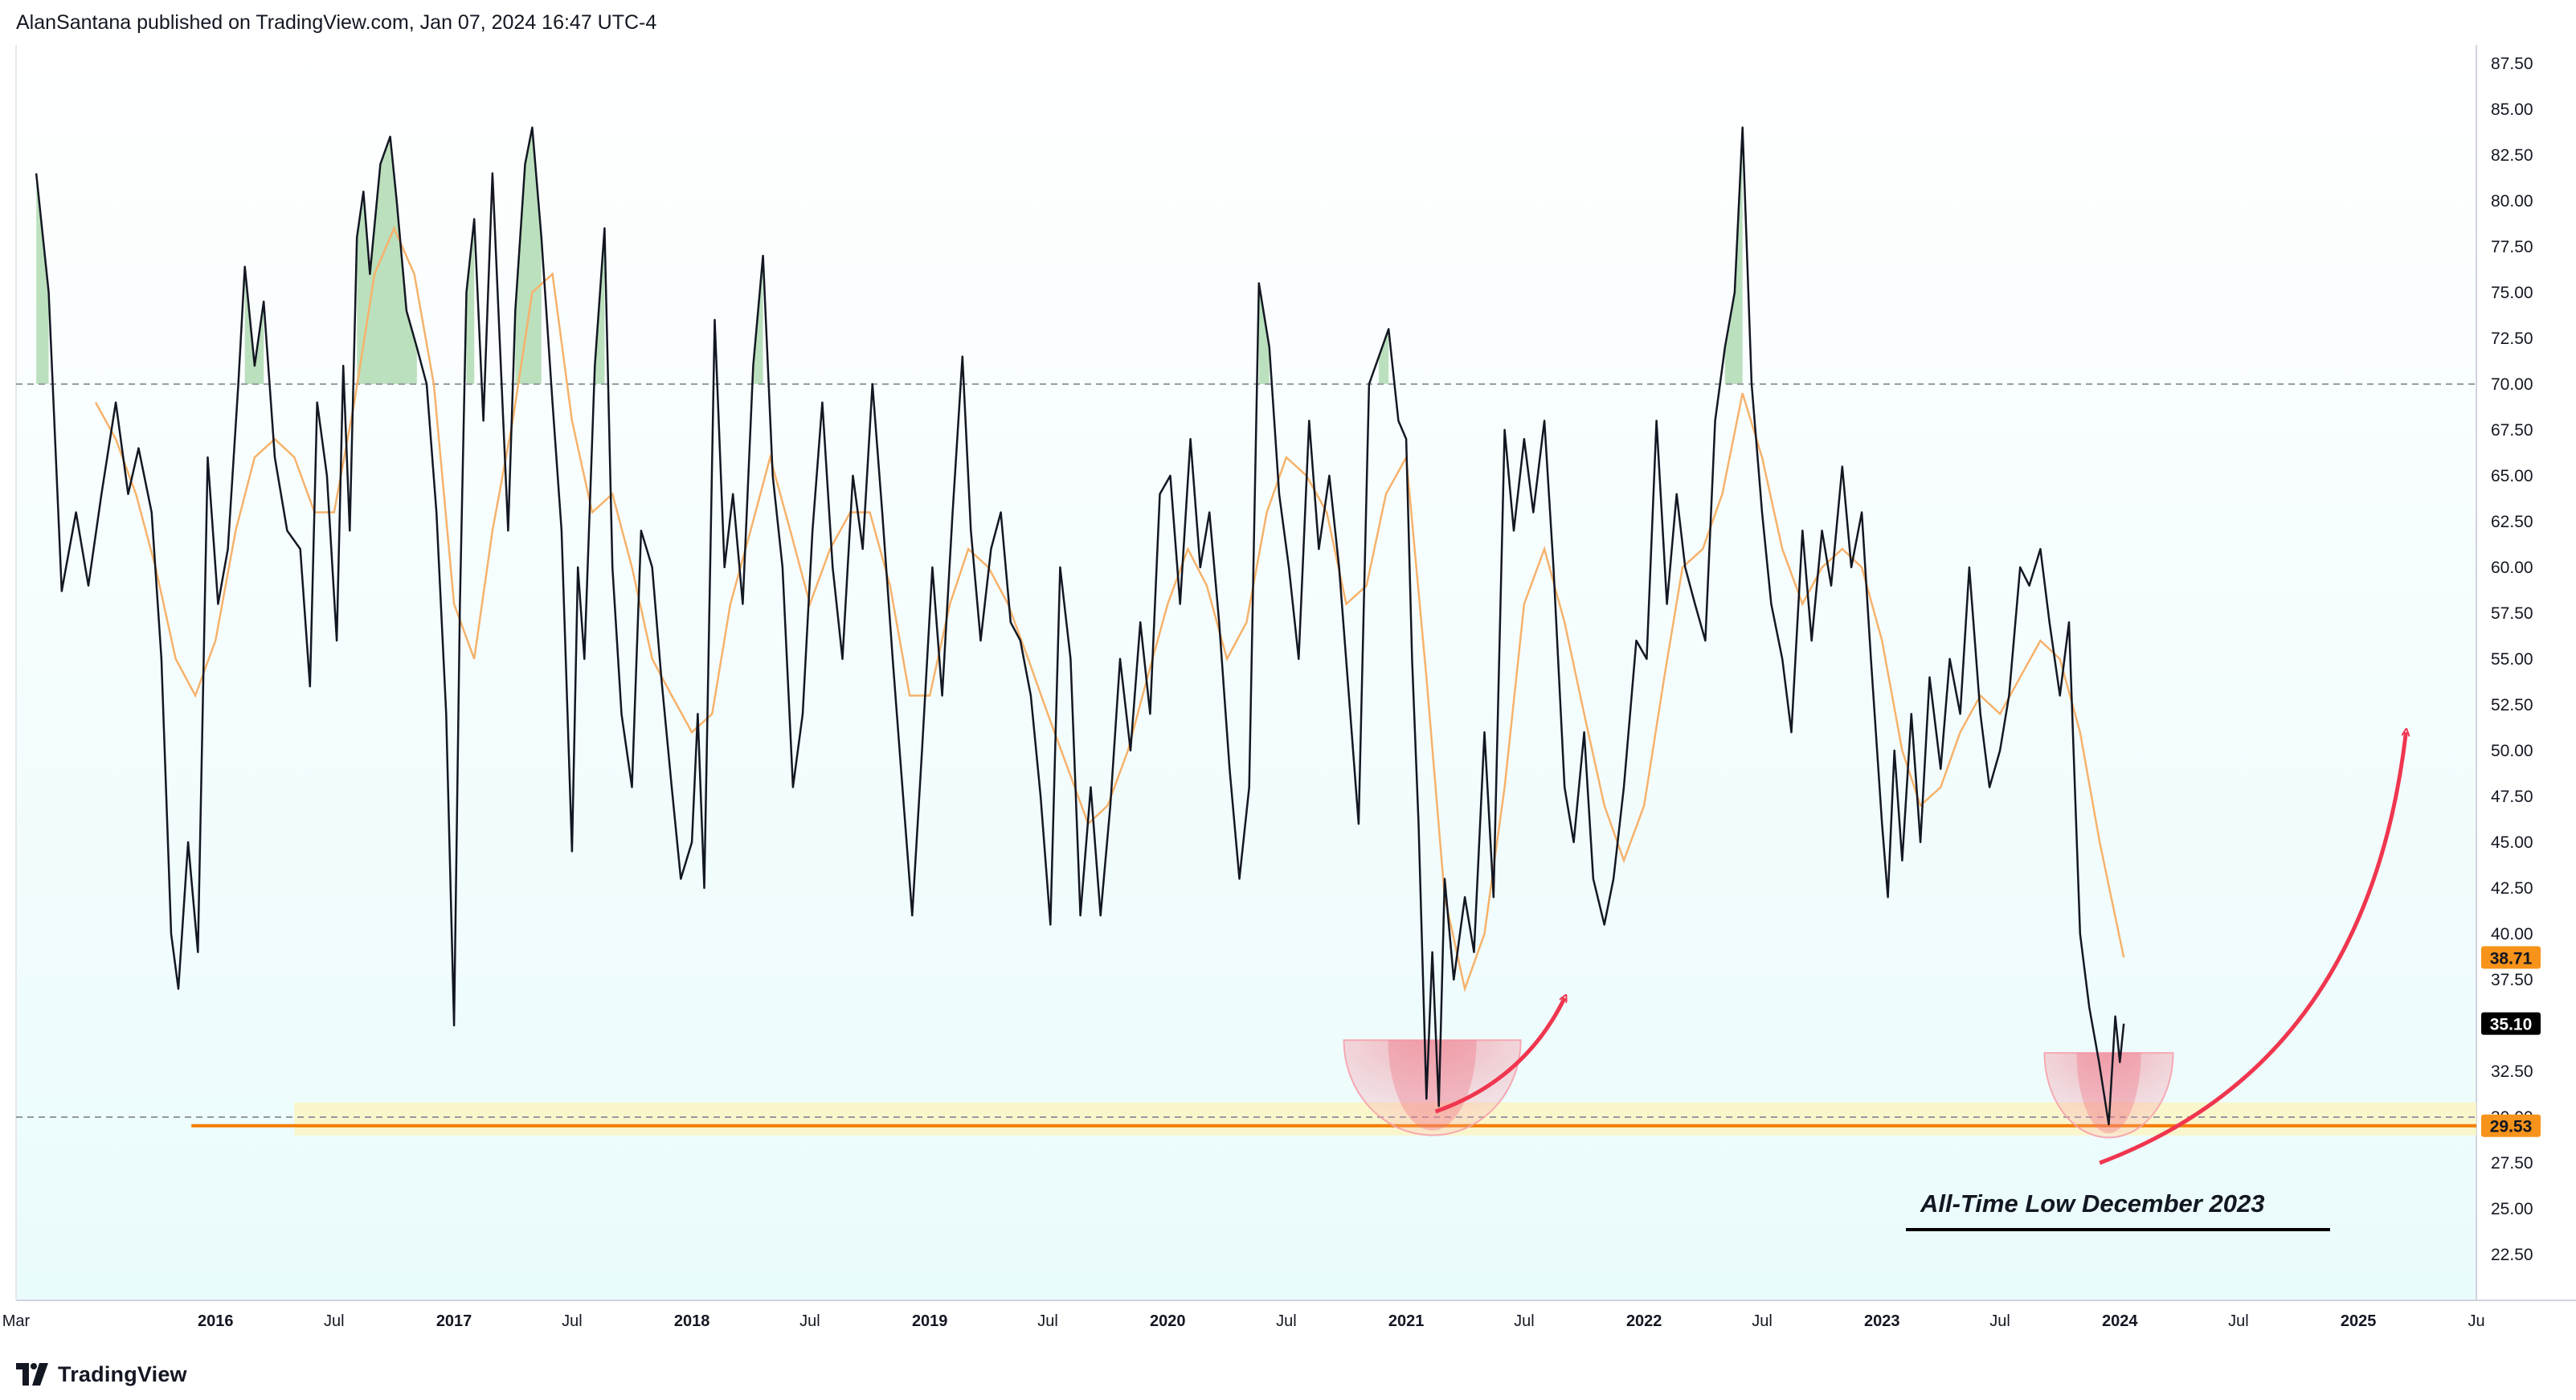 The height and width of the screenshot is (1400, 2576). I want to click on x-tick-label: 2023, so click(1882, 1321).